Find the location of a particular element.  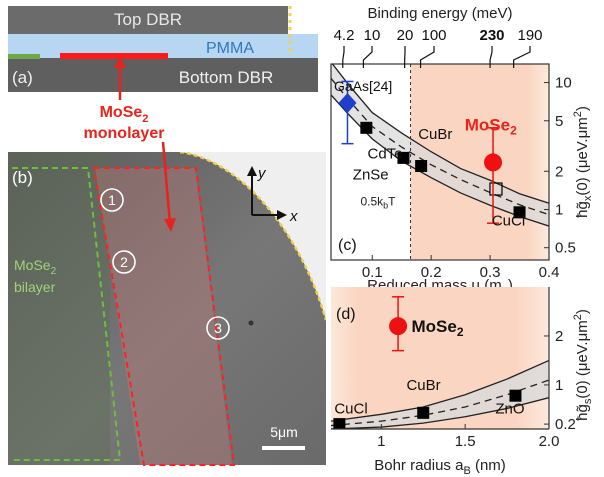

panel-d-label: (d) is located at coordinates (346, 314).